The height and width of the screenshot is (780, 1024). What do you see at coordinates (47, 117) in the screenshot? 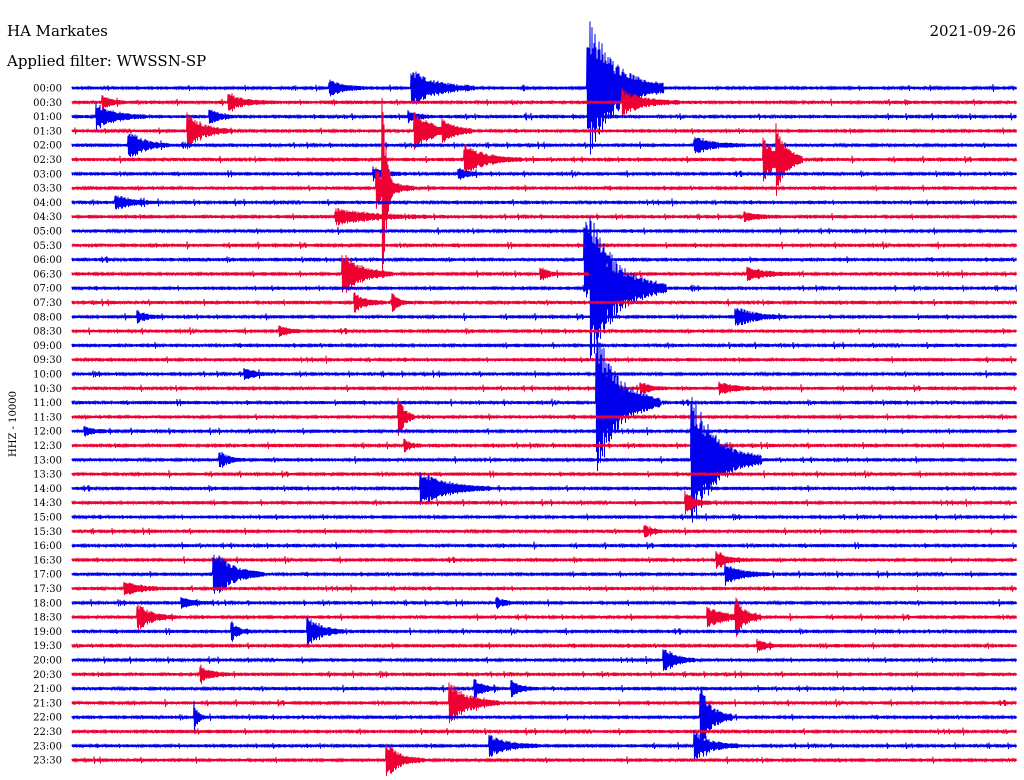
I see `time-tick-label: 01:00` at bounding box center [47, 117].